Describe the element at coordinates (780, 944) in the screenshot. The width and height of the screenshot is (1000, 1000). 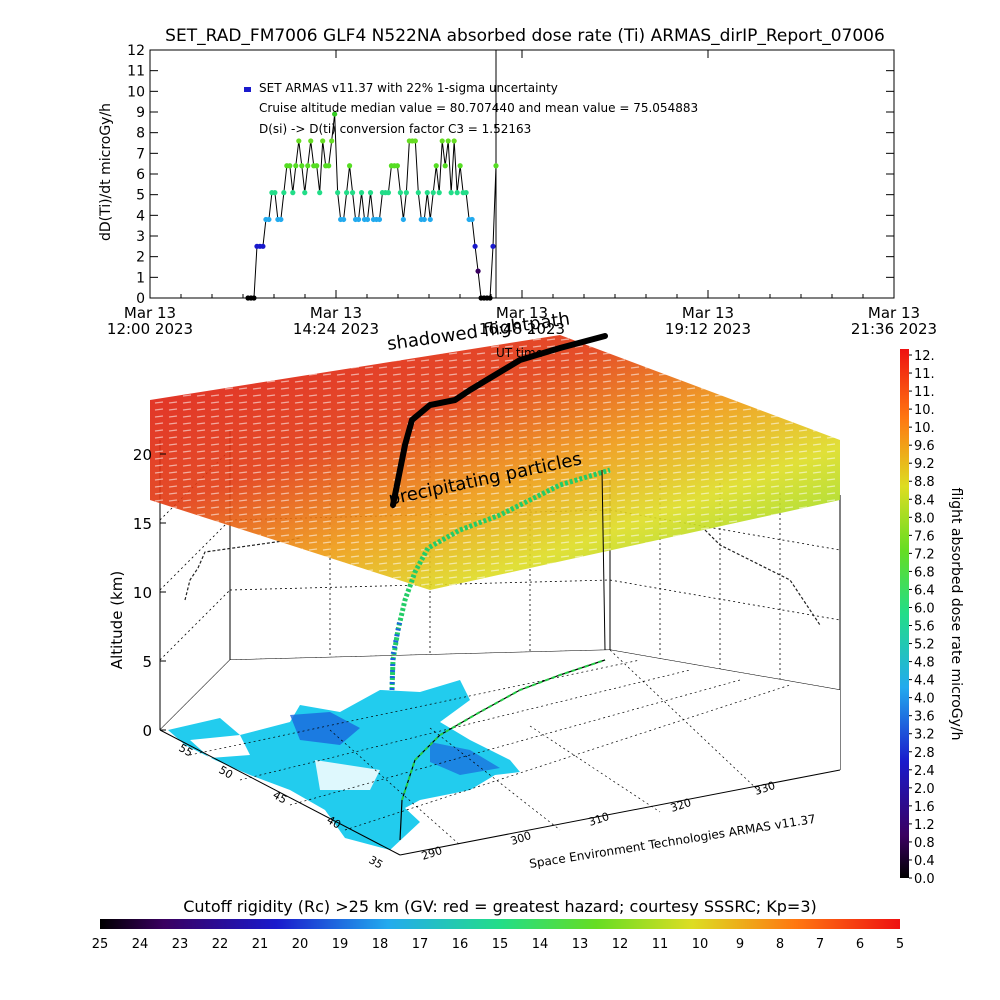
I see `bottom-colorbar-tick-label: 8` at that location.